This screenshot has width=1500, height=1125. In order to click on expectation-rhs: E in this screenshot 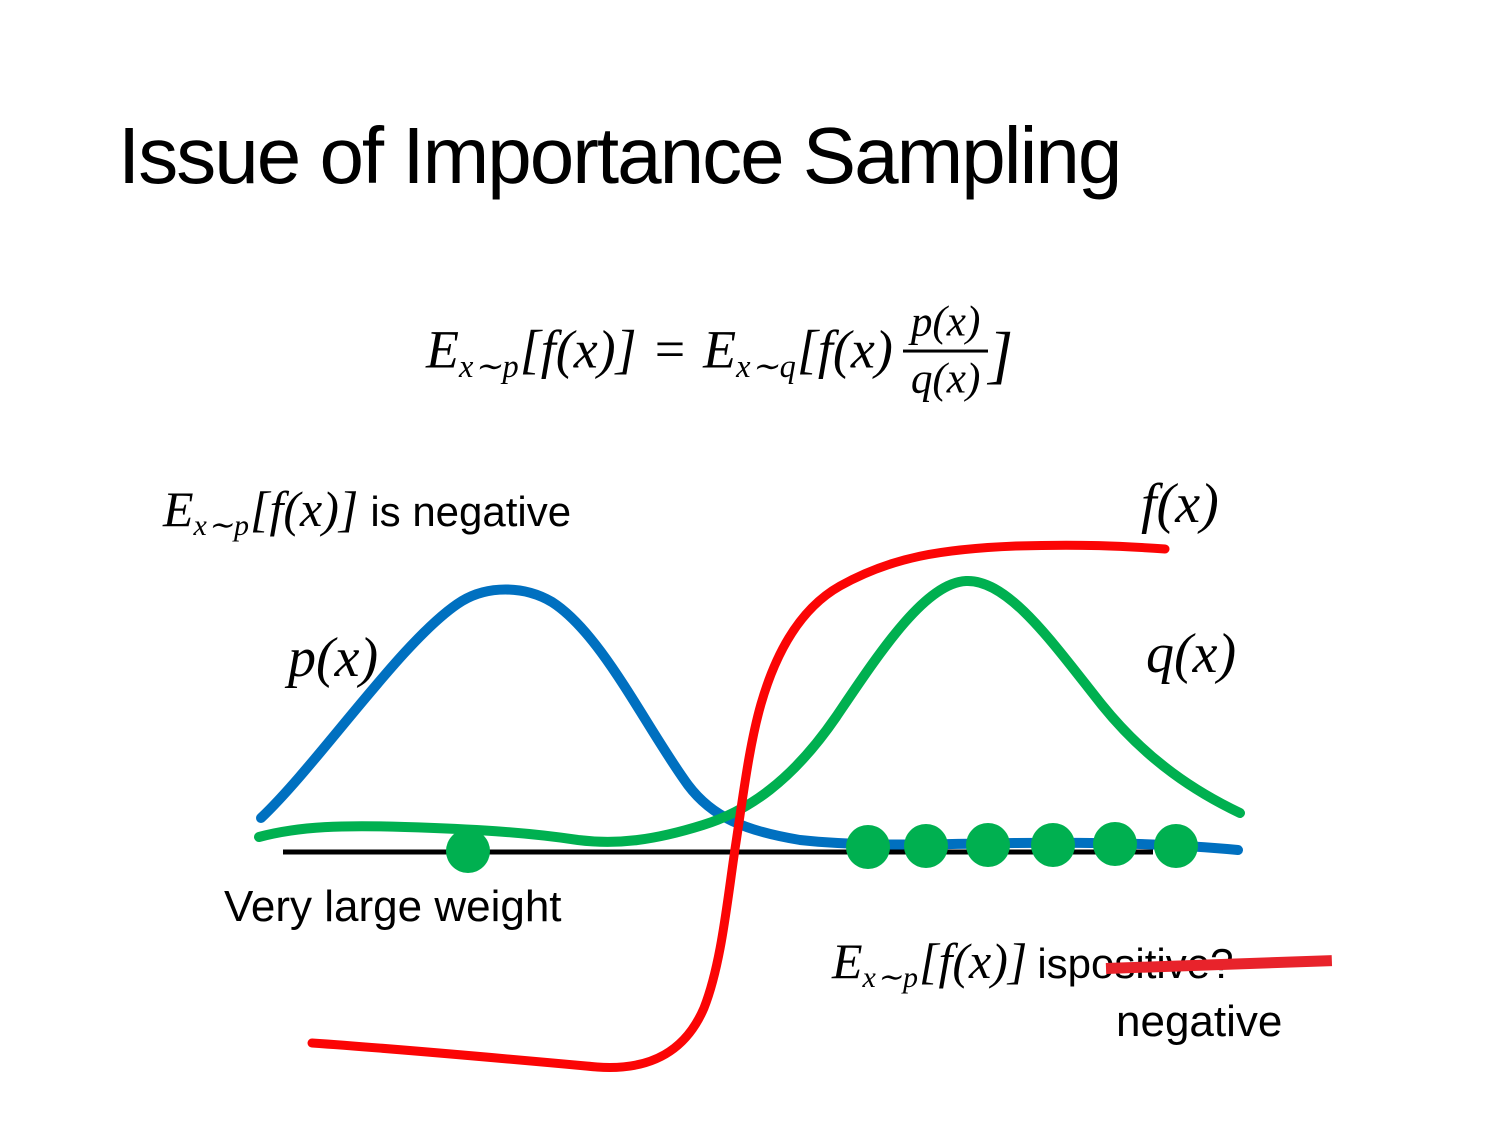, I will do `click(720, 349)`.